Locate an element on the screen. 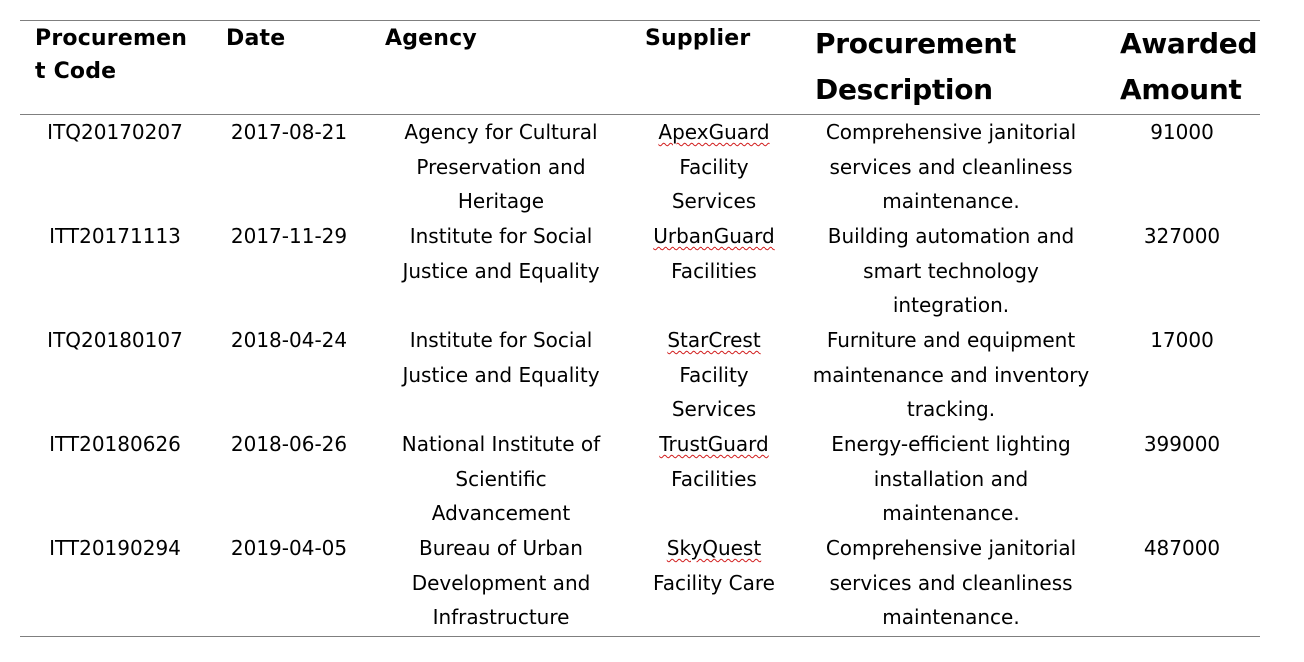 The height and width of the screenshot is (662, 1304). agency-line: Preservation and is located at coordinates (501, 166).